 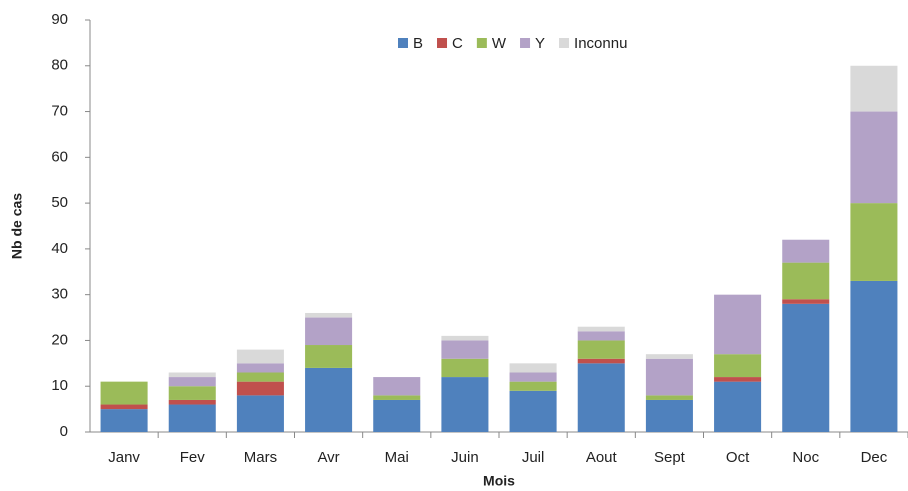 I want to click on x-tick-label: Juil, so click(x=533, y=457).